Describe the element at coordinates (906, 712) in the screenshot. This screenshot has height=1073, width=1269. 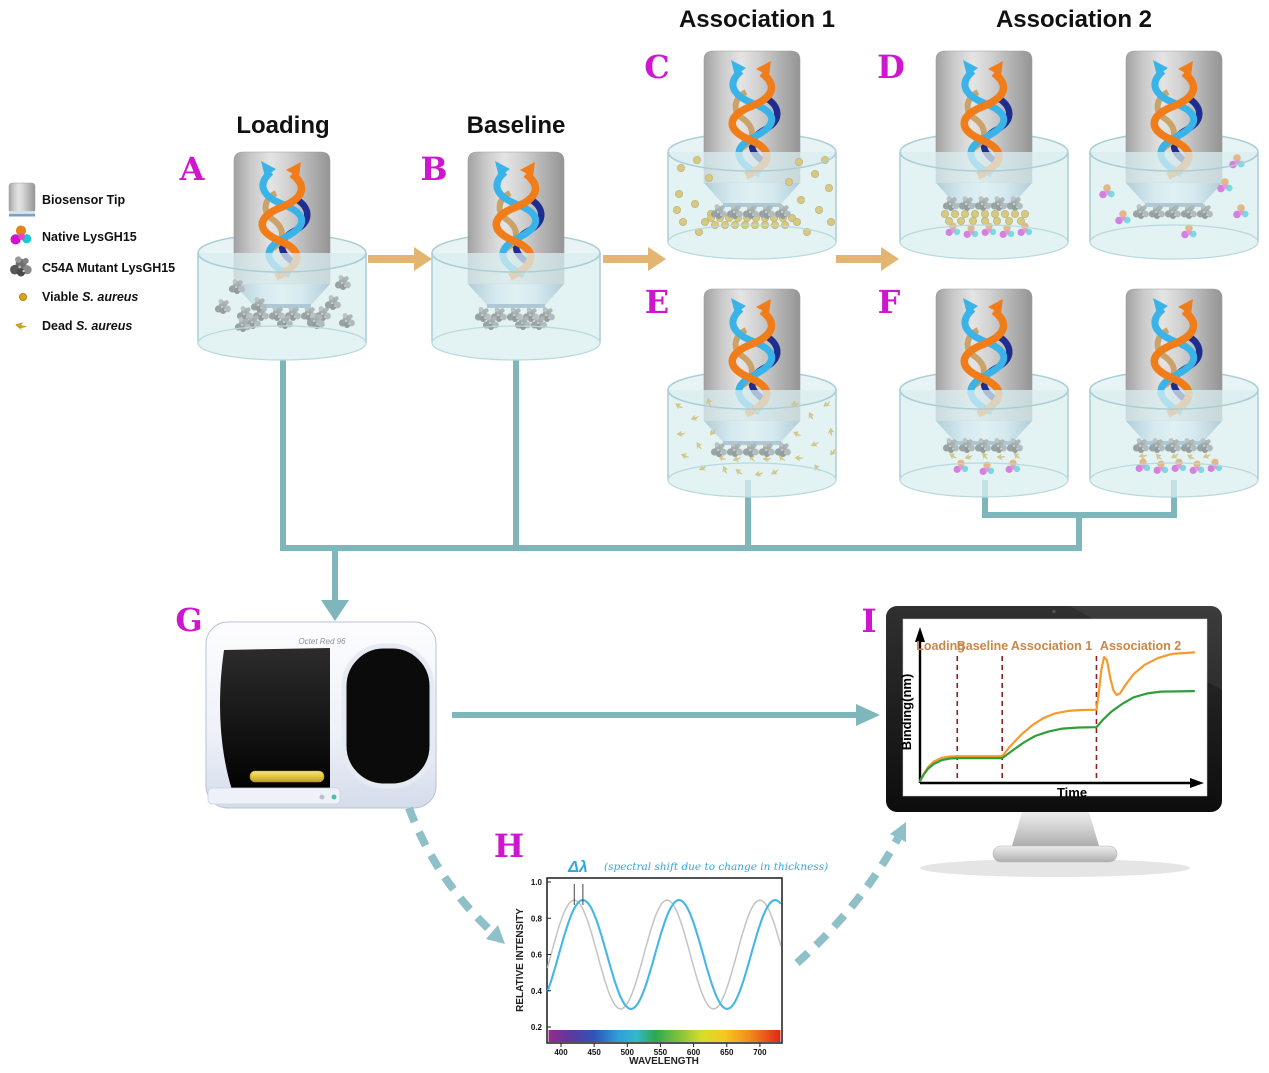
I see `sensorgram-y-axis-label: Binding(nm)` at that location.